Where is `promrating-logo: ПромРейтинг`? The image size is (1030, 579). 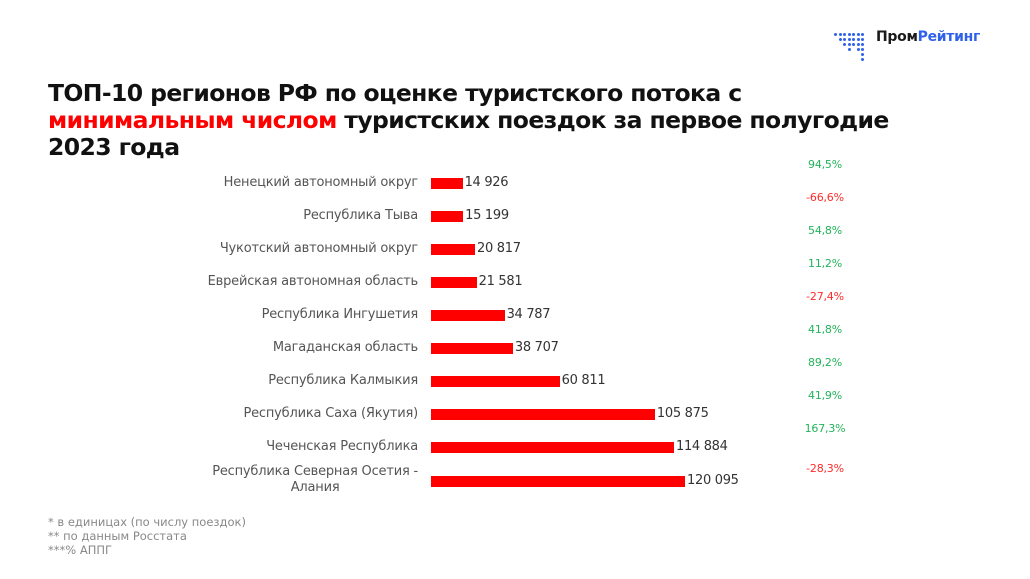 promrating-logo: ПромРейтинг is located at coordinates (907, 42).